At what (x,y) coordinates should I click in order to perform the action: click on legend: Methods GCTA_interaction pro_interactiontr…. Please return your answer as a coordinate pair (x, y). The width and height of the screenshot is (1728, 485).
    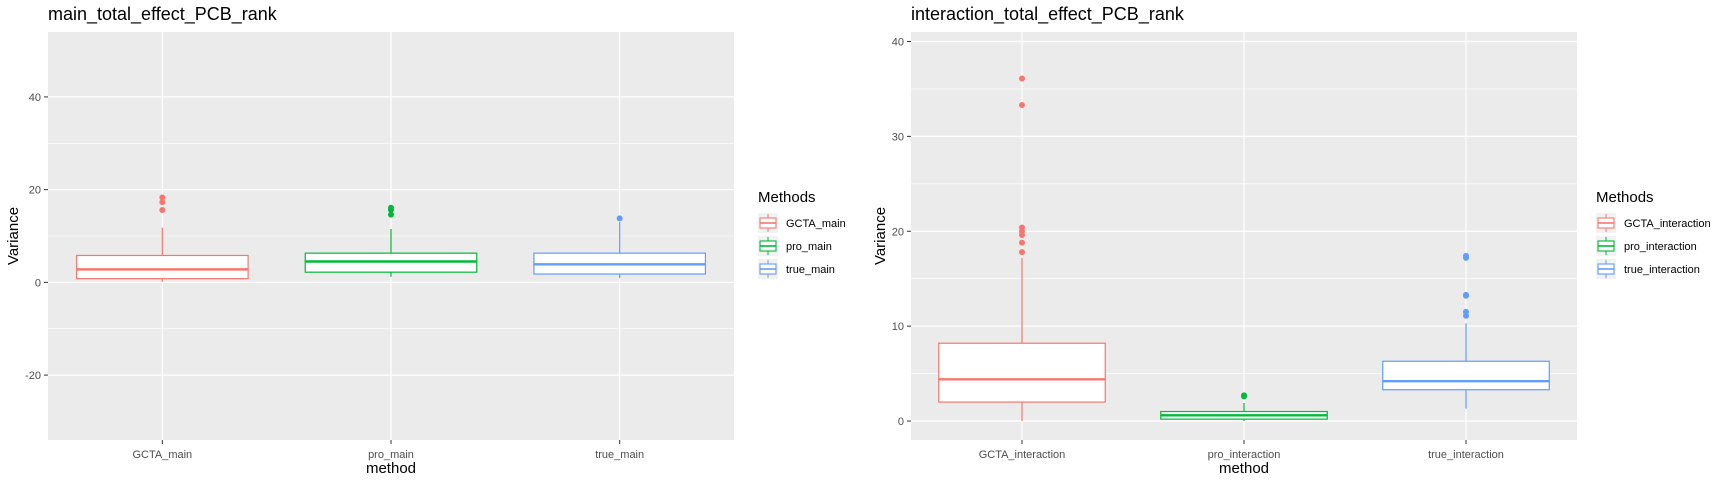
    Looking at the image, I should click on (1653, 234).